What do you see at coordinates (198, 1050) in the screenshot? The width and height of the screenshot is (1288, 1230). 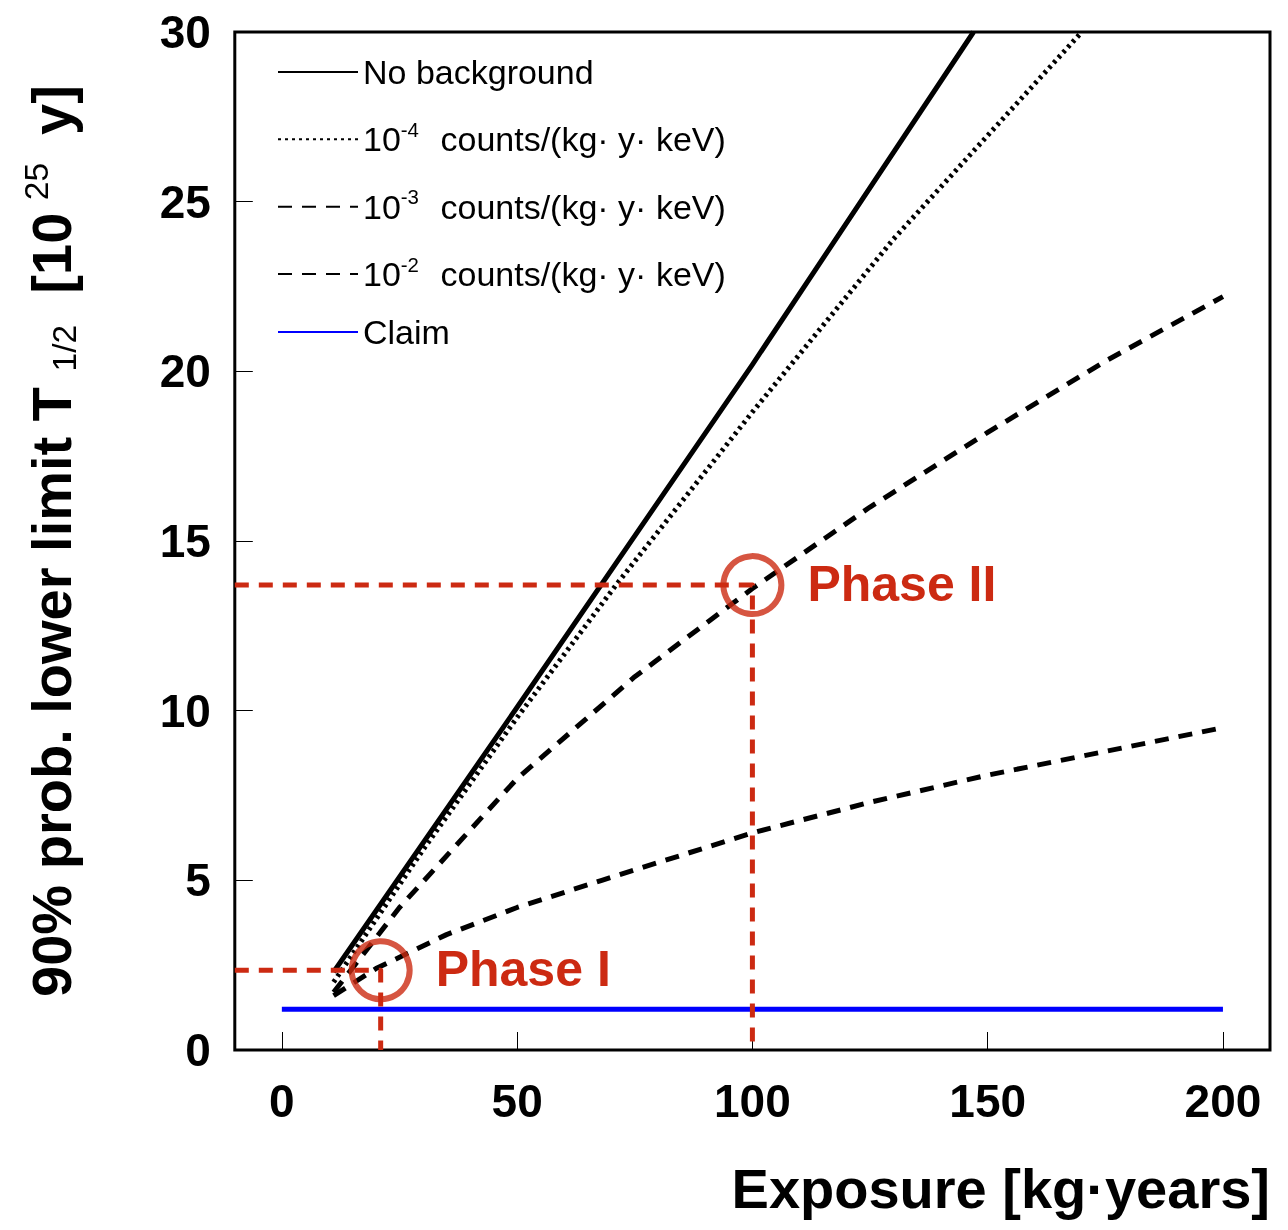 I see `y-tick-label: 0` at bounding box center [198, 1050].